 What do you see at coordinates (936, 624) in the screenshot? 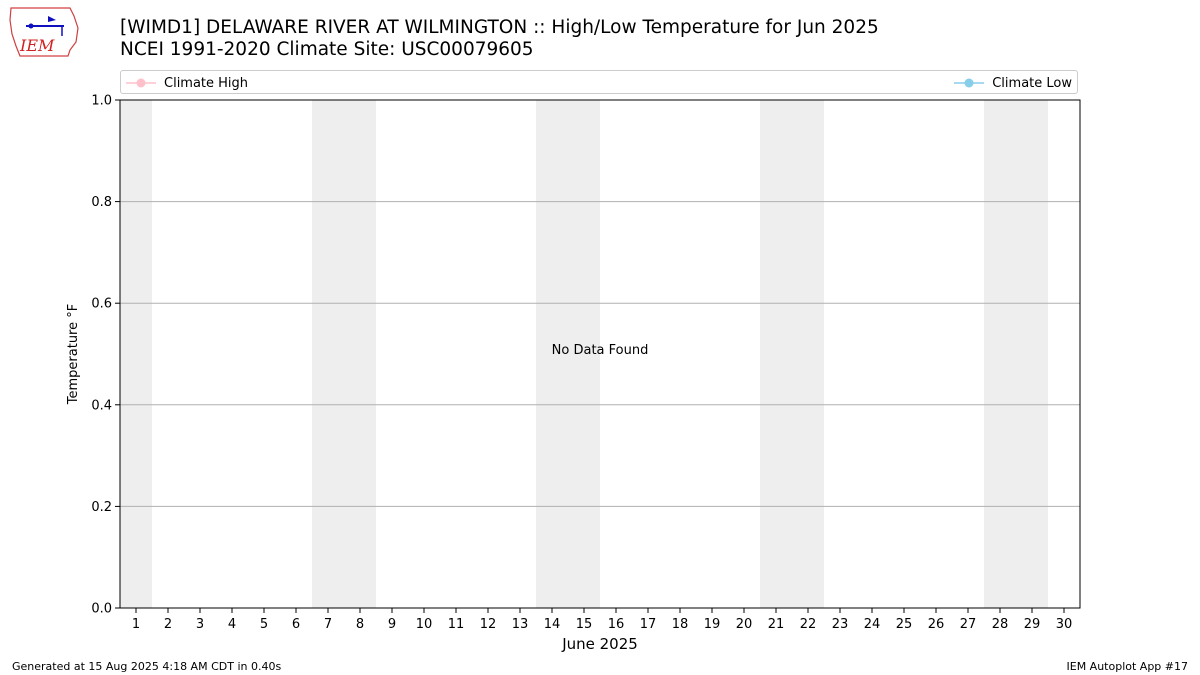
I see `x-tick-label: 26` at bounding box center [936, 624].